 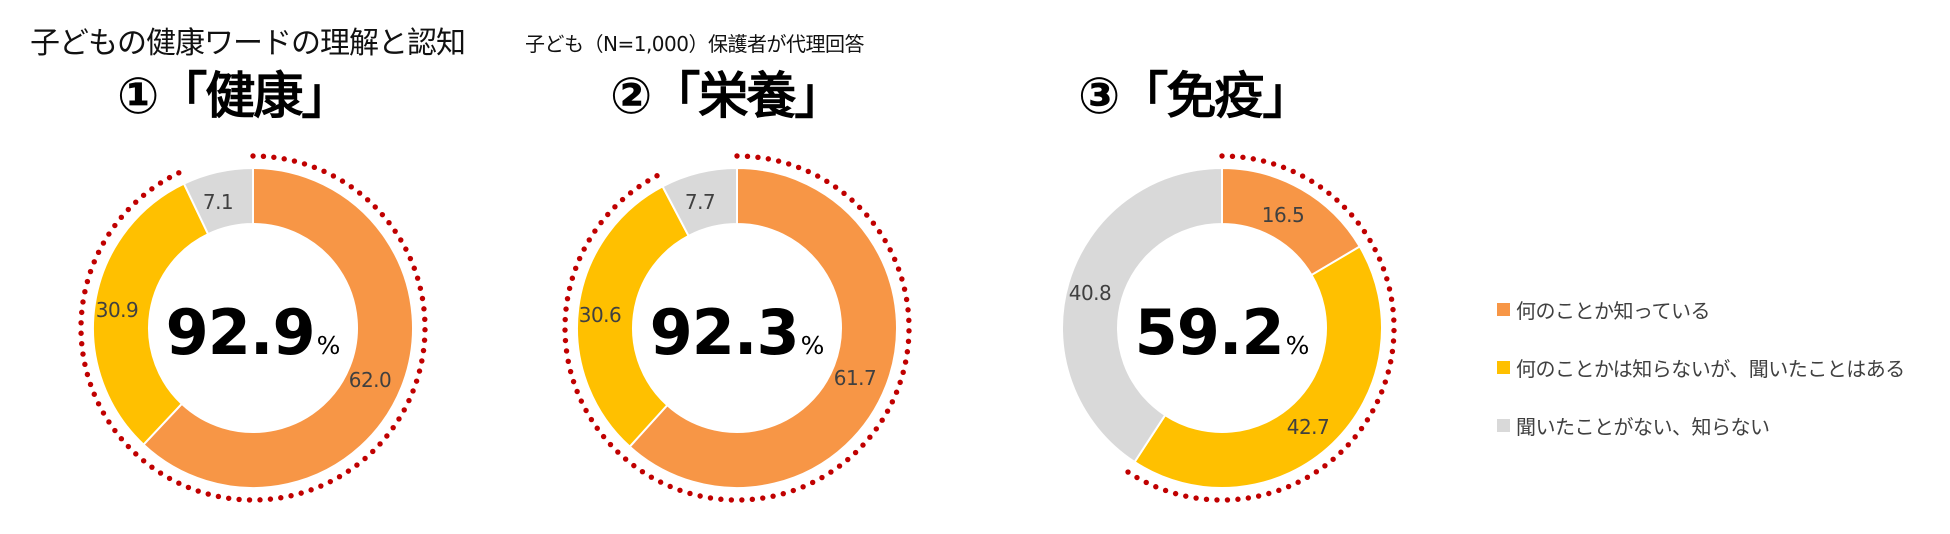 What do you see at coordinates (600, 315) in the screenshot?
I see `segment-label-heard: 30.6` at bounding box center [600, 315].